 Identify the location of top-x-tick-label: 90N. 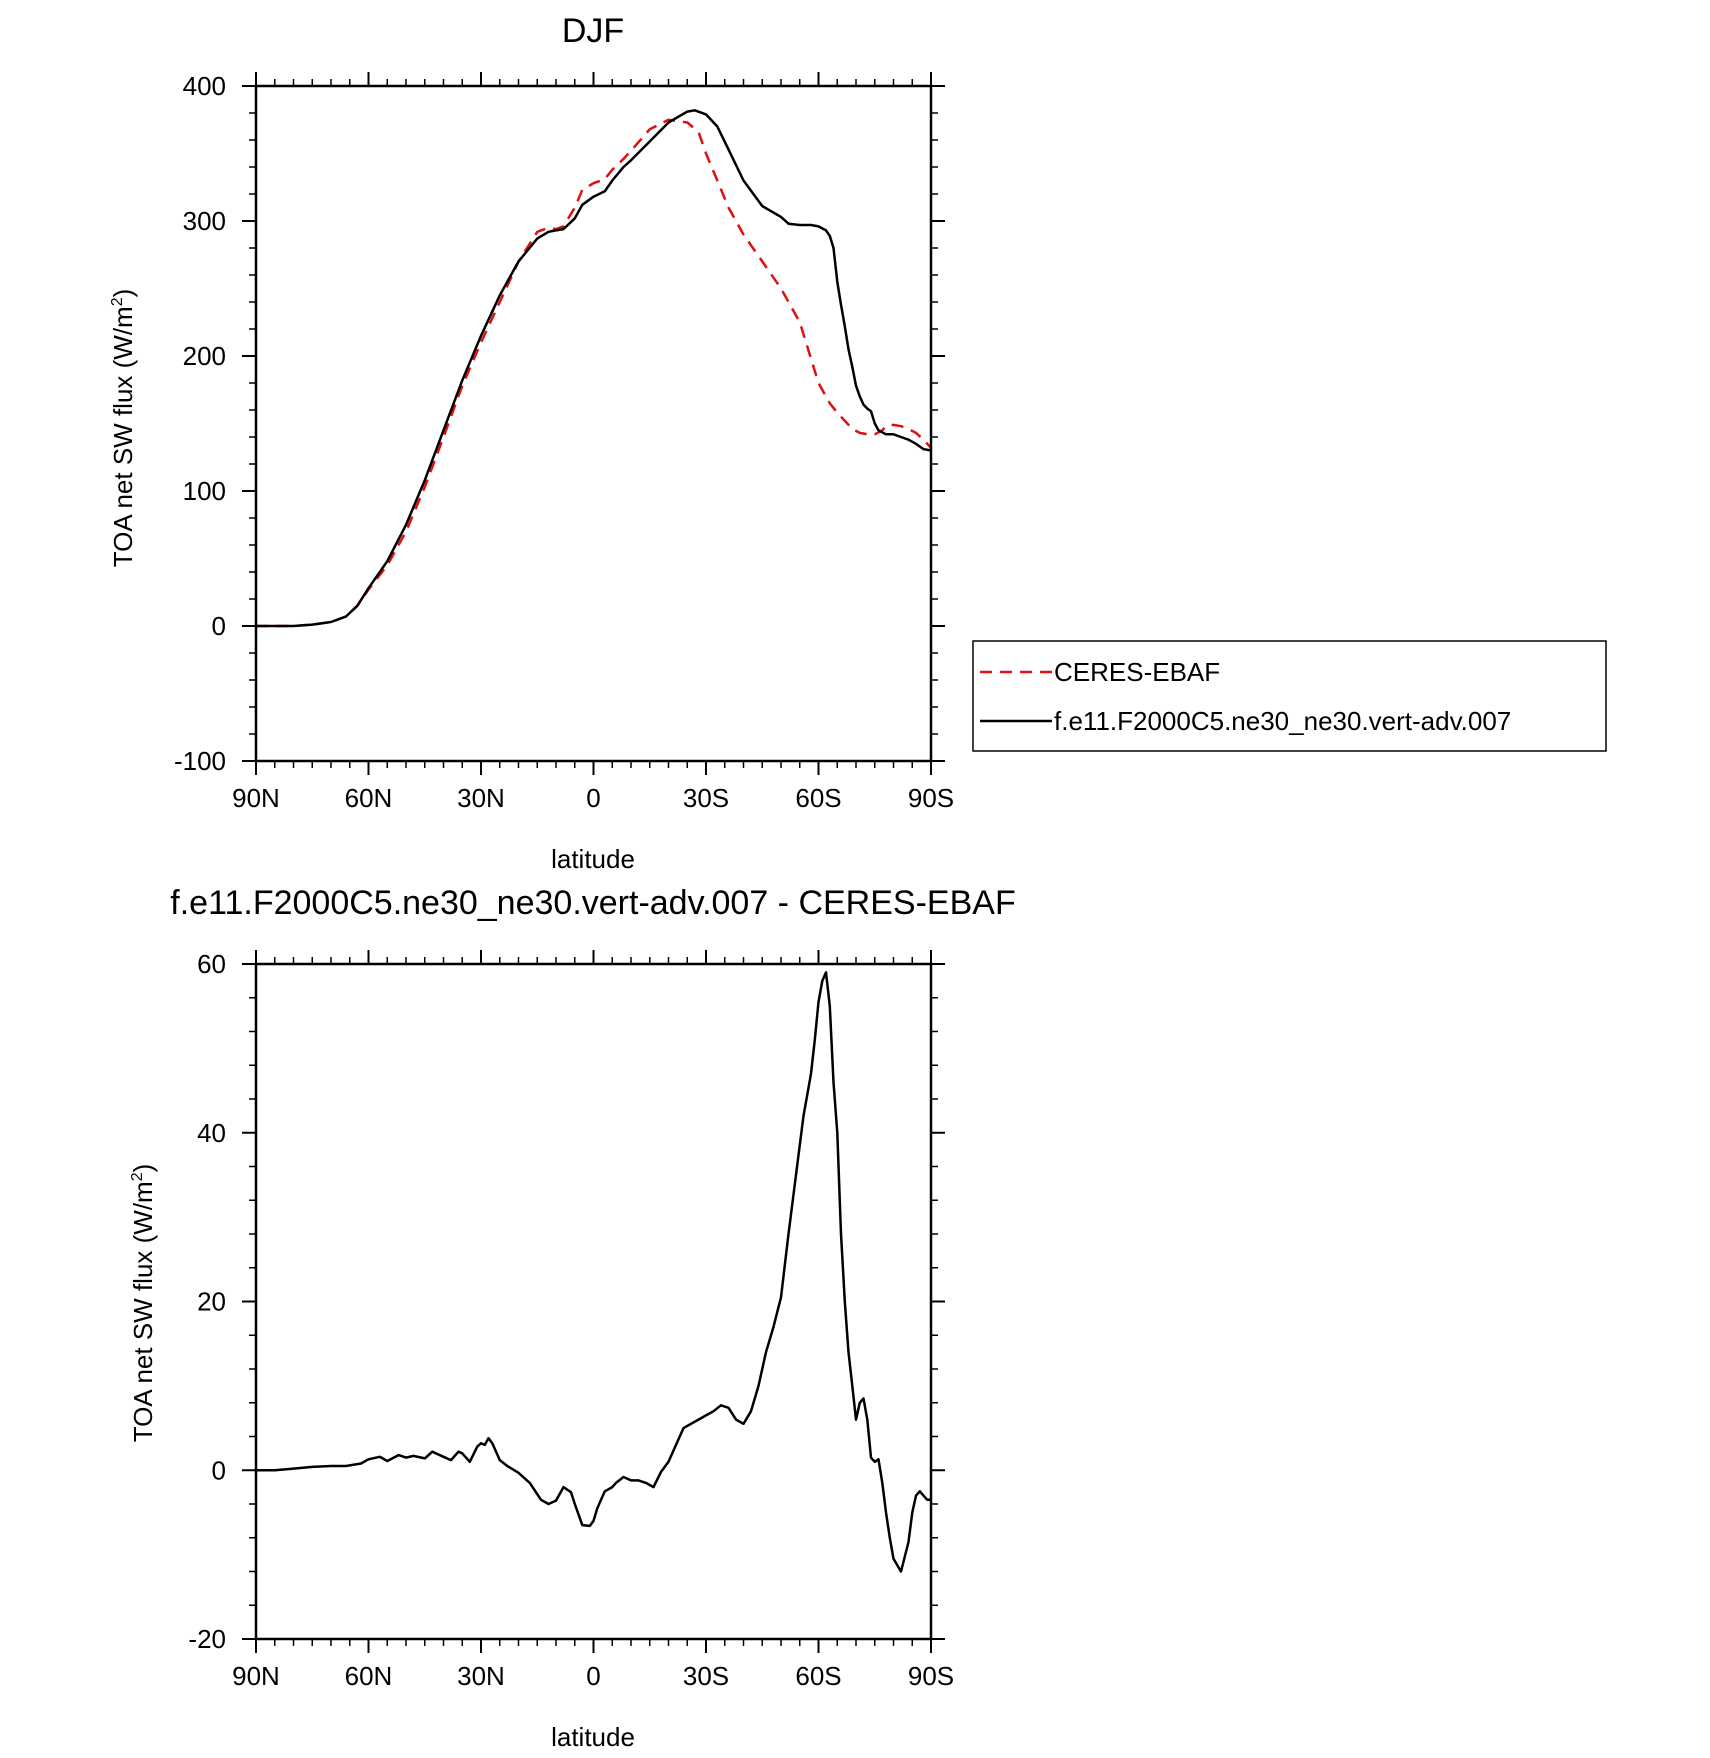
(256, 798).